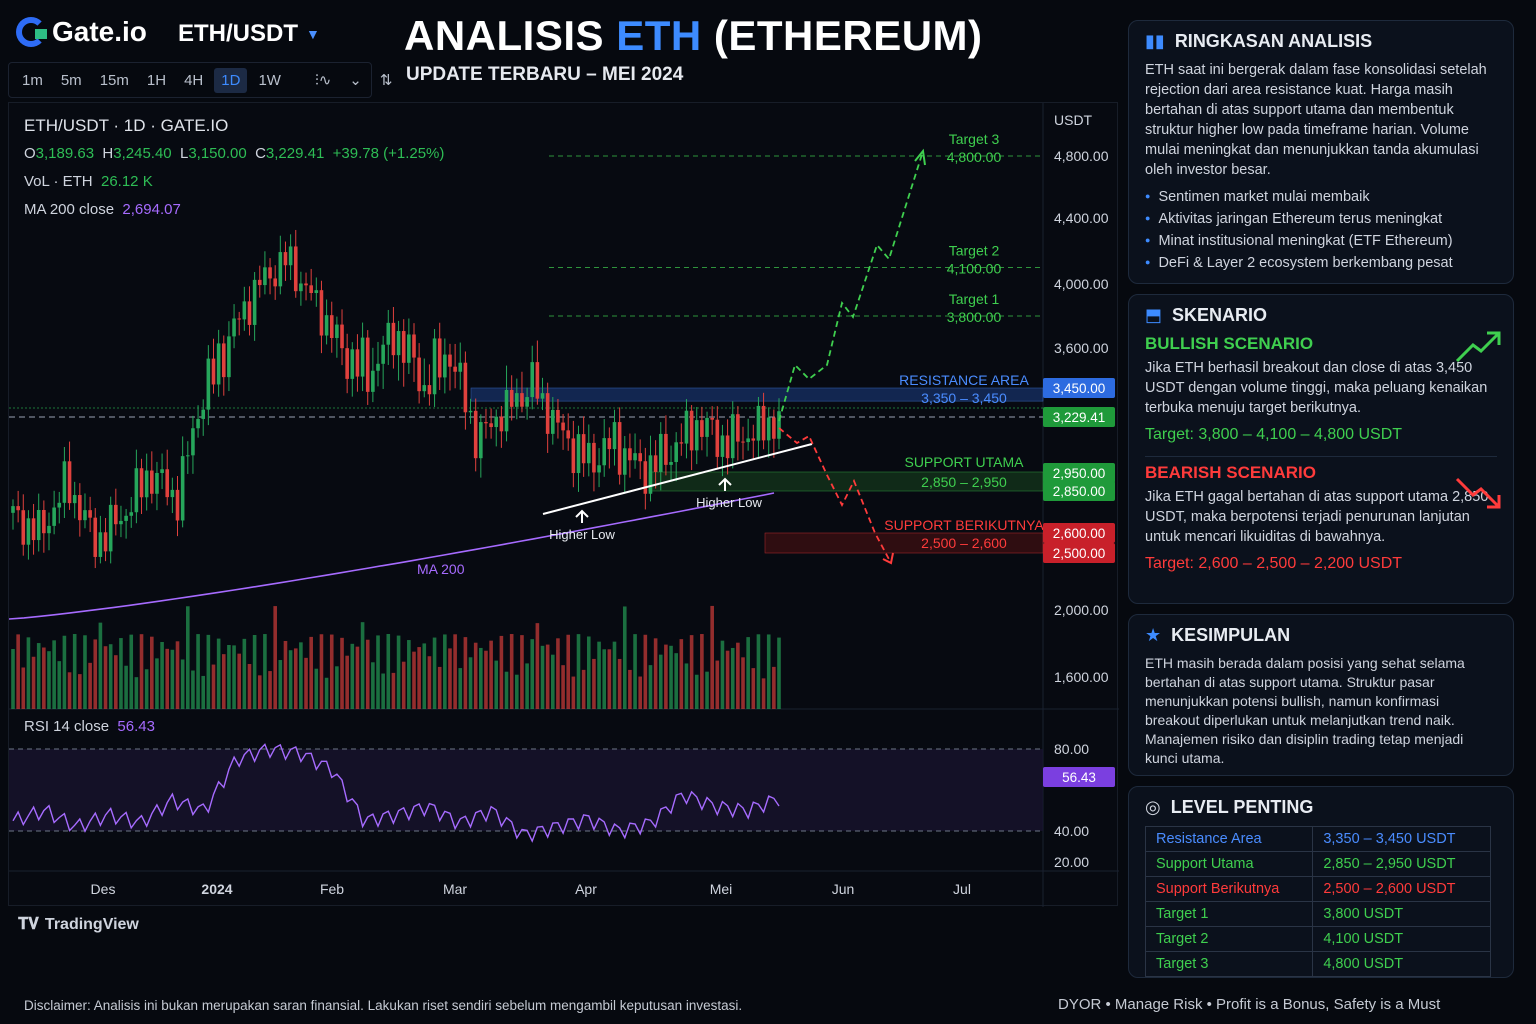 The width and height of the screenshot is (1536, 1024). Describe the element at coordinates (1081, 284) in the screenshot. I see `y-tick-label: 4,000.00` at that location.